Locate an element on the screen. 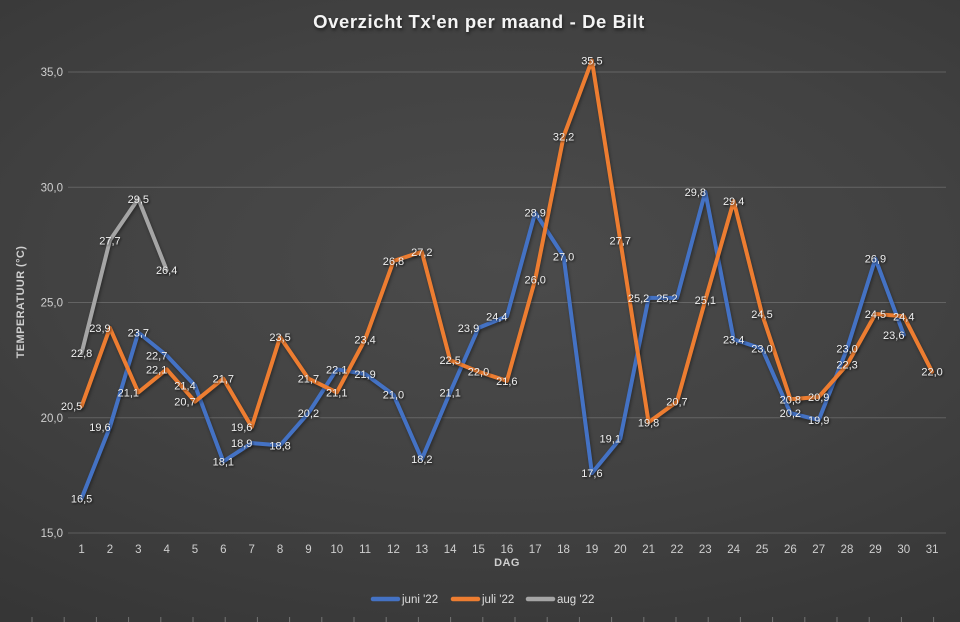 The height and width of the screenshot is (622, 960). data-label: 18,1 is located at coordinates (223, 463).